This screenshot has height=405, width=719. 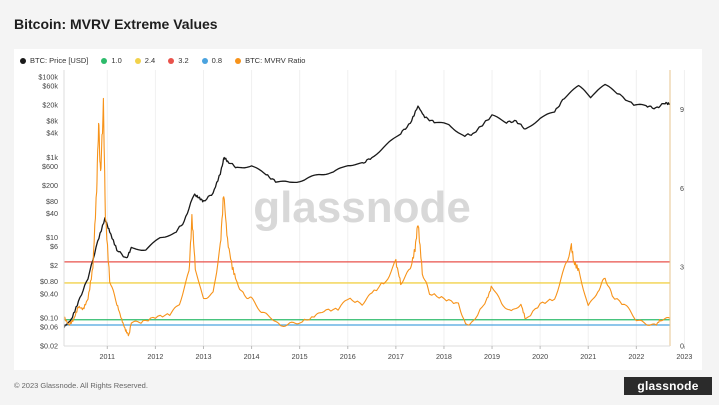 What do you see at coordinates (444, 356) in the screenshot?
I see `x-tick-label-2018: 2018` at bounding box center [444, 356].